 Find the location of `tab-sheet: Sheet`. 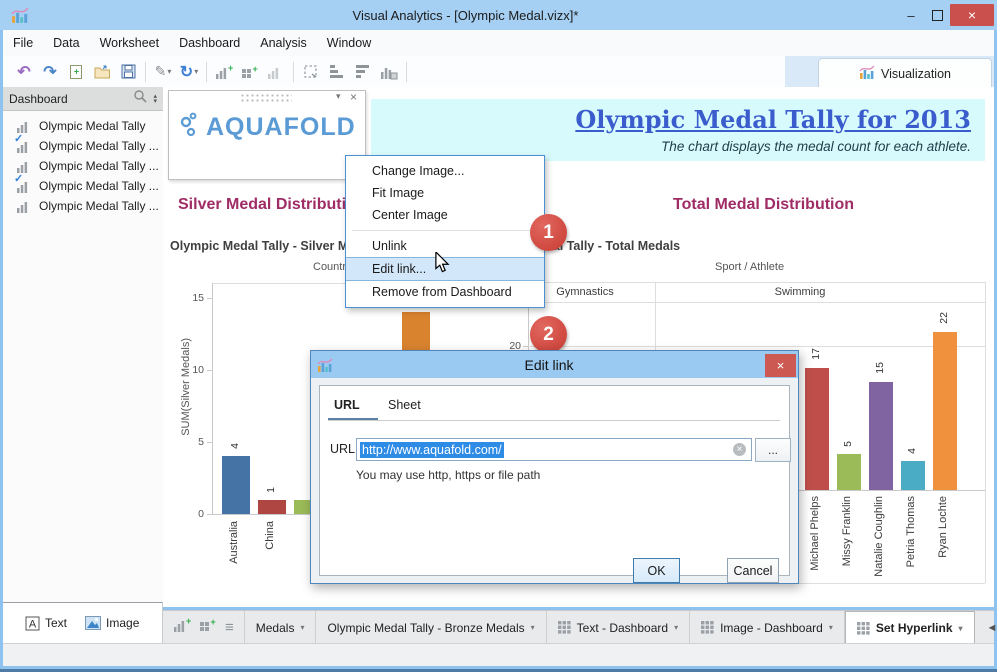

tab-sheet: Sheet is located at coordinates (404, 405).